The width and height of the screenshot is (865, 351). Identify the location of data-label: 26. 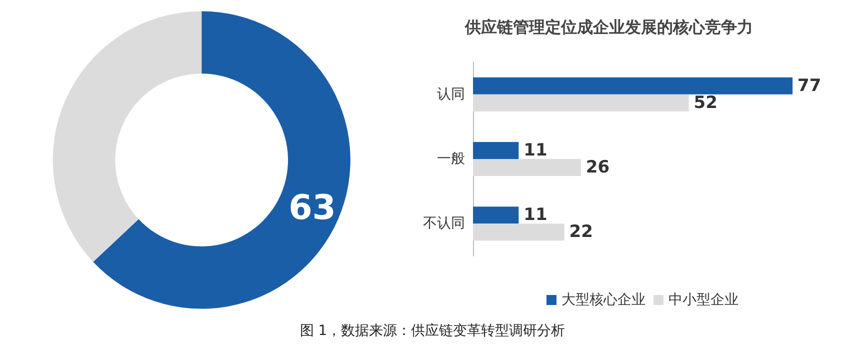
(598, 168).